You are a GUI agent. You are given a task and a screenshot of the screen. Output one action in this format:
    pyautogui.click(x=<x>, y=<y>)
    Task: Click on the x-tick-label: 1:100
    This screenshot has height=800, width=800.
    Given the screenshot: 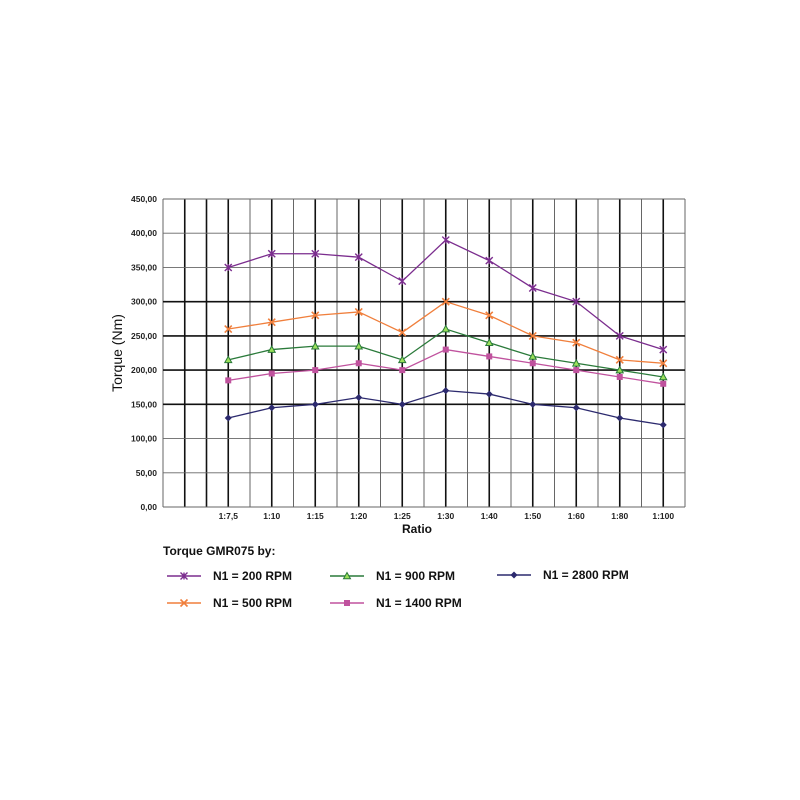 What is the action you would take?
    pyautogui.click(x=663, y=516)
    